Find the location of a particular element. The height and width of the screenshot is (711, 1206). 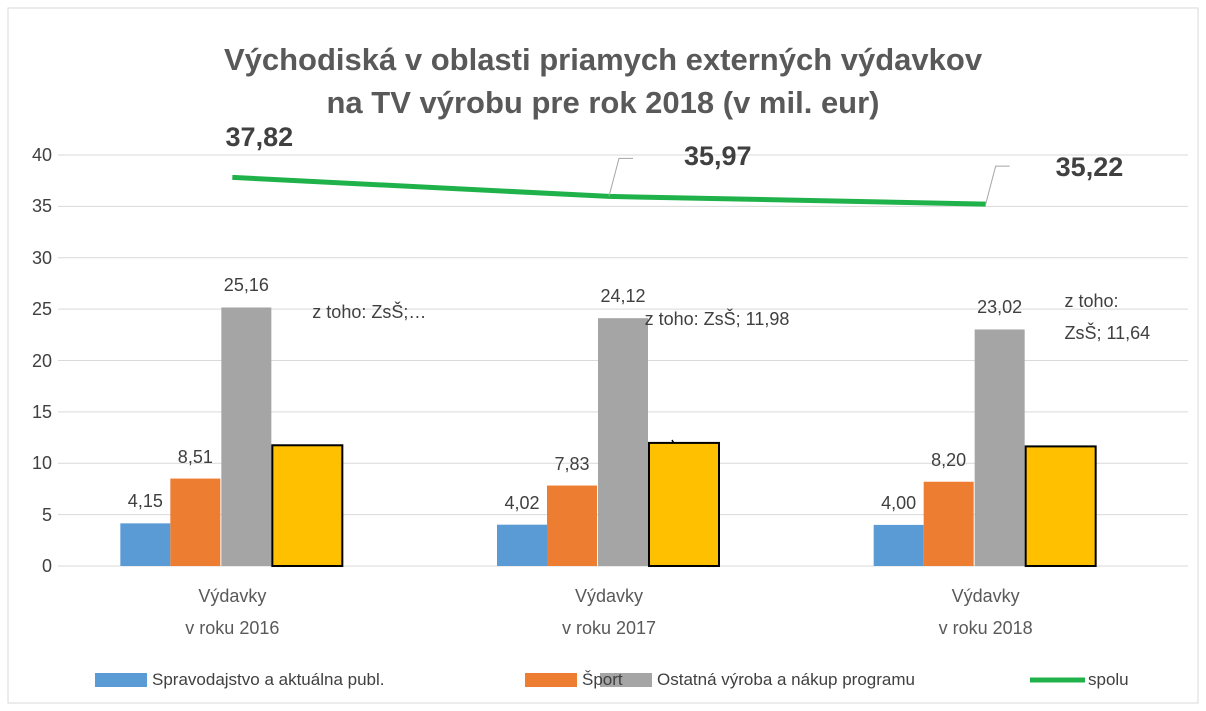

data-label: z toho: ZsŠ; 11,98 is located at coordinates (717, 318).